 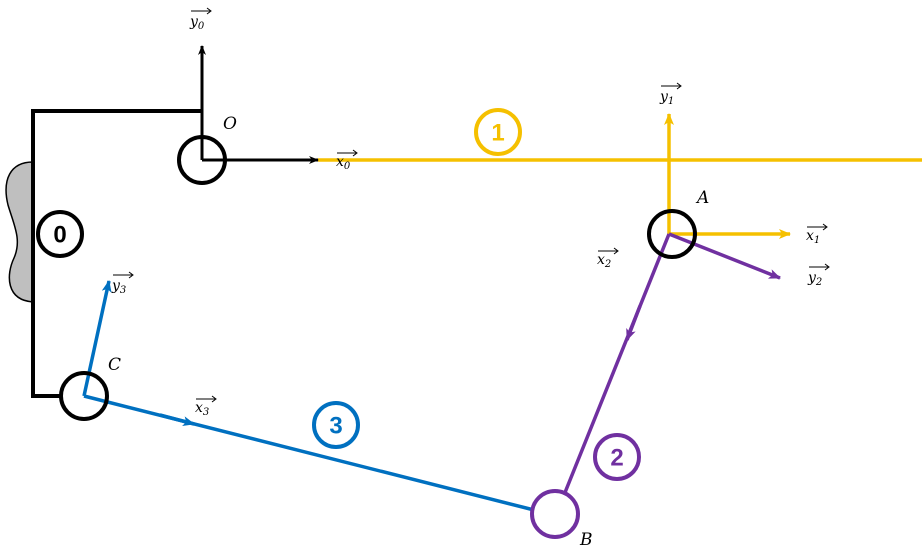 I want to click on svg-text: x2, so click(x=604, y=261).